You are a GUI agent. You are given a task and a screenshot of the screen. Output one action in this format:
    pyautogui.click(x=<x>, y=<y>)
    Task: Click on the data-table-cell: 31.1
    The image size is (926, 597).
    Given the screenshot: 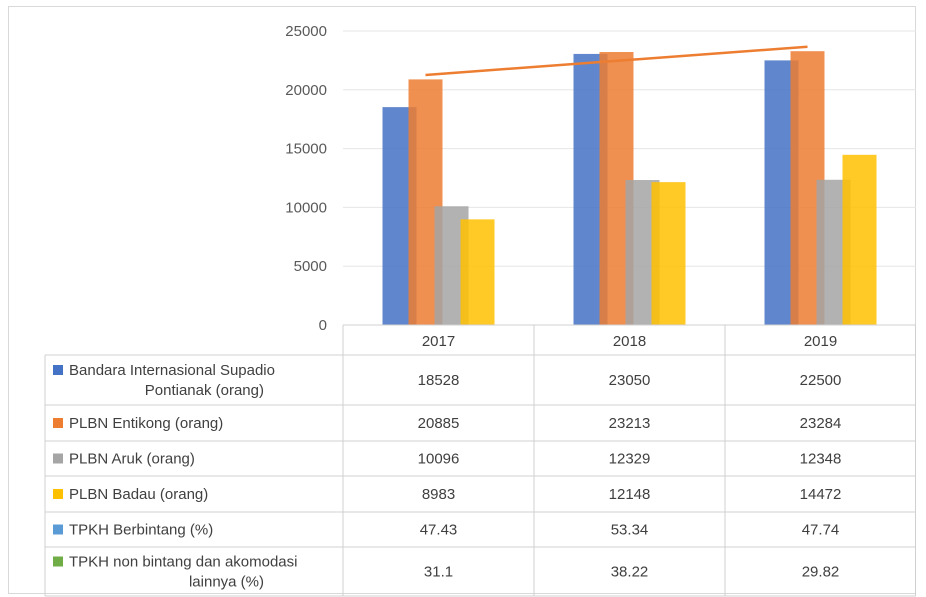 What is the action you would take?
    pyautogui.click(x=438, y=572)
    